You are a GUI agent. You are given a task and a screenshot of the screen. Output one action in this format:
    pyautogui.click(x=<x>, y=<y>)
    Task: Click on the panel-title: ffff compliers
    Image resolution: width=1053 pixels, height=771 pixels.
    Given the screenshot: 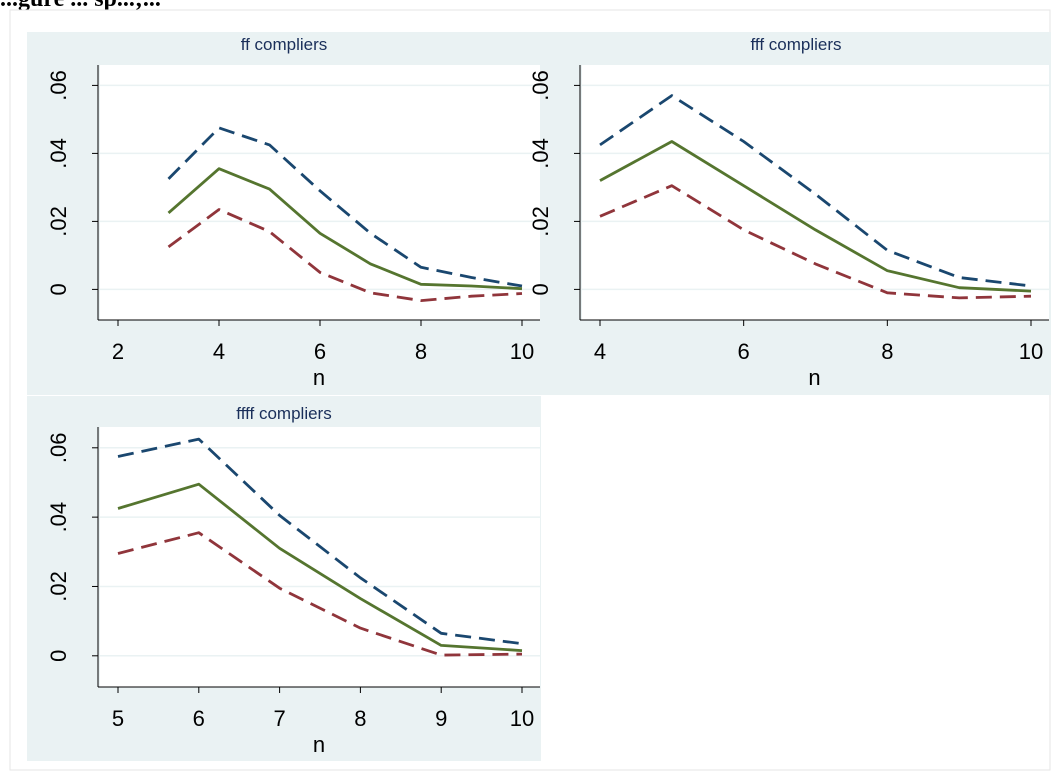 What is the action you would take?
    pyautogui.click(x=283, y=413)
    